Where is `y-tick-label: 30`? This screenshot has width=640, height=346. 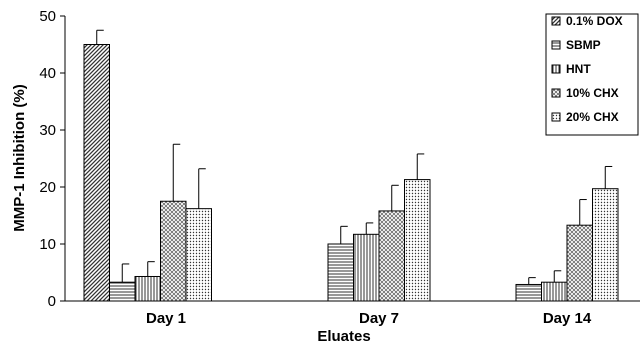
y-tick-label: 30 is located at coordinates (47, 130).